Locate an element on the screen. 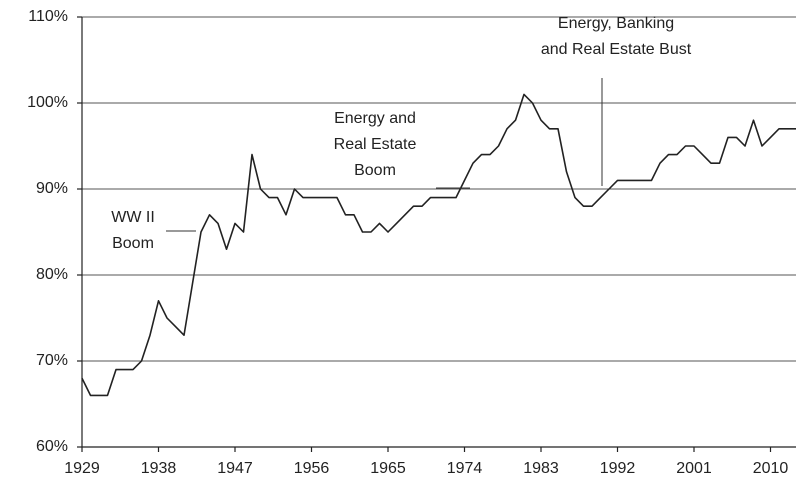 The image size is (799, 490). y-tick-label: 100% is located at coordinates (47, 102).